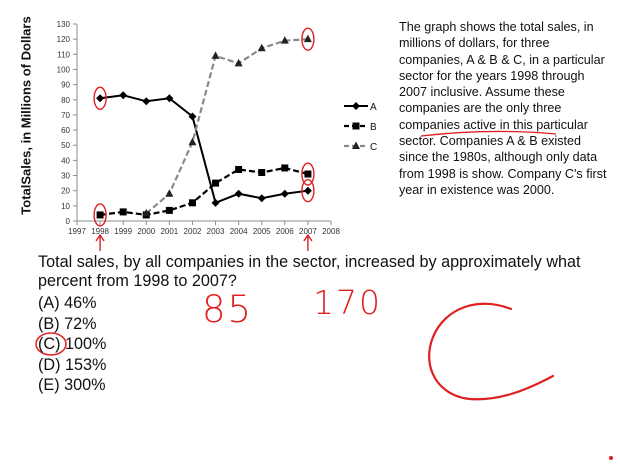  I want to click on x-tick-label: 2008, so click(331, 231).